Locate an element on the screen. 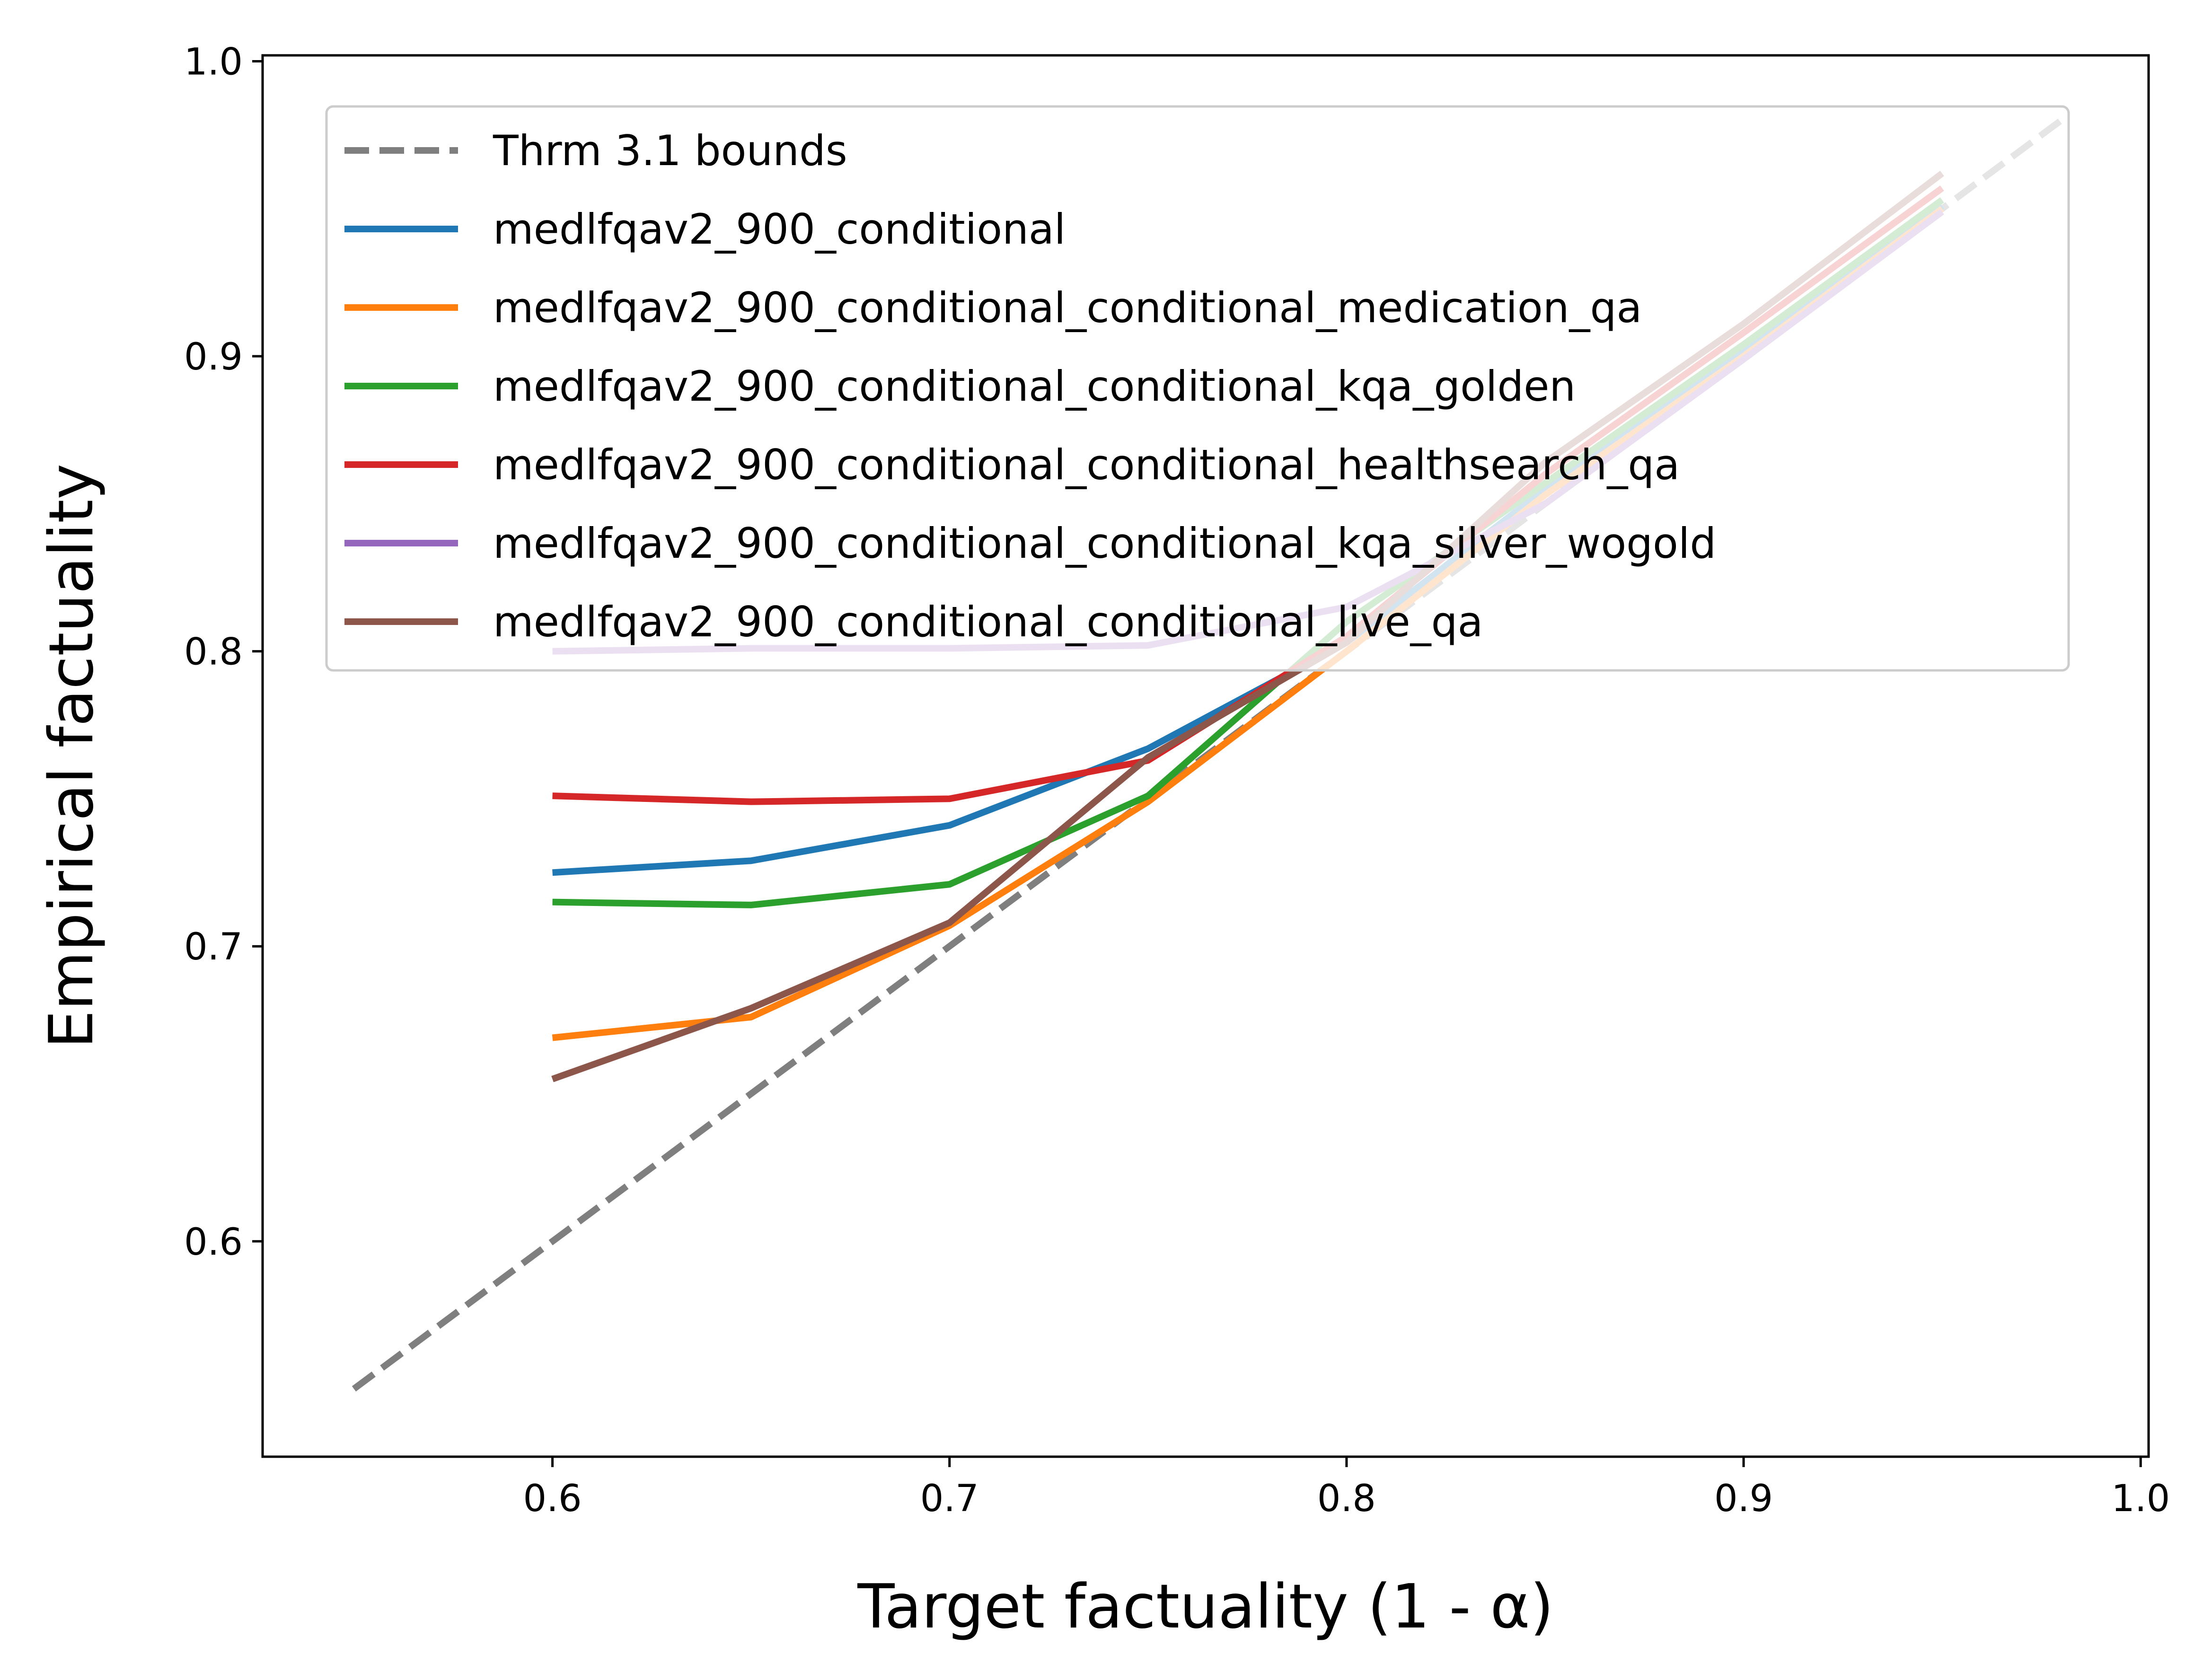 The height and width of the screenshot is (1680, 2212). y-axis-label: Empirical factuality is located at coordinates (71, 756).